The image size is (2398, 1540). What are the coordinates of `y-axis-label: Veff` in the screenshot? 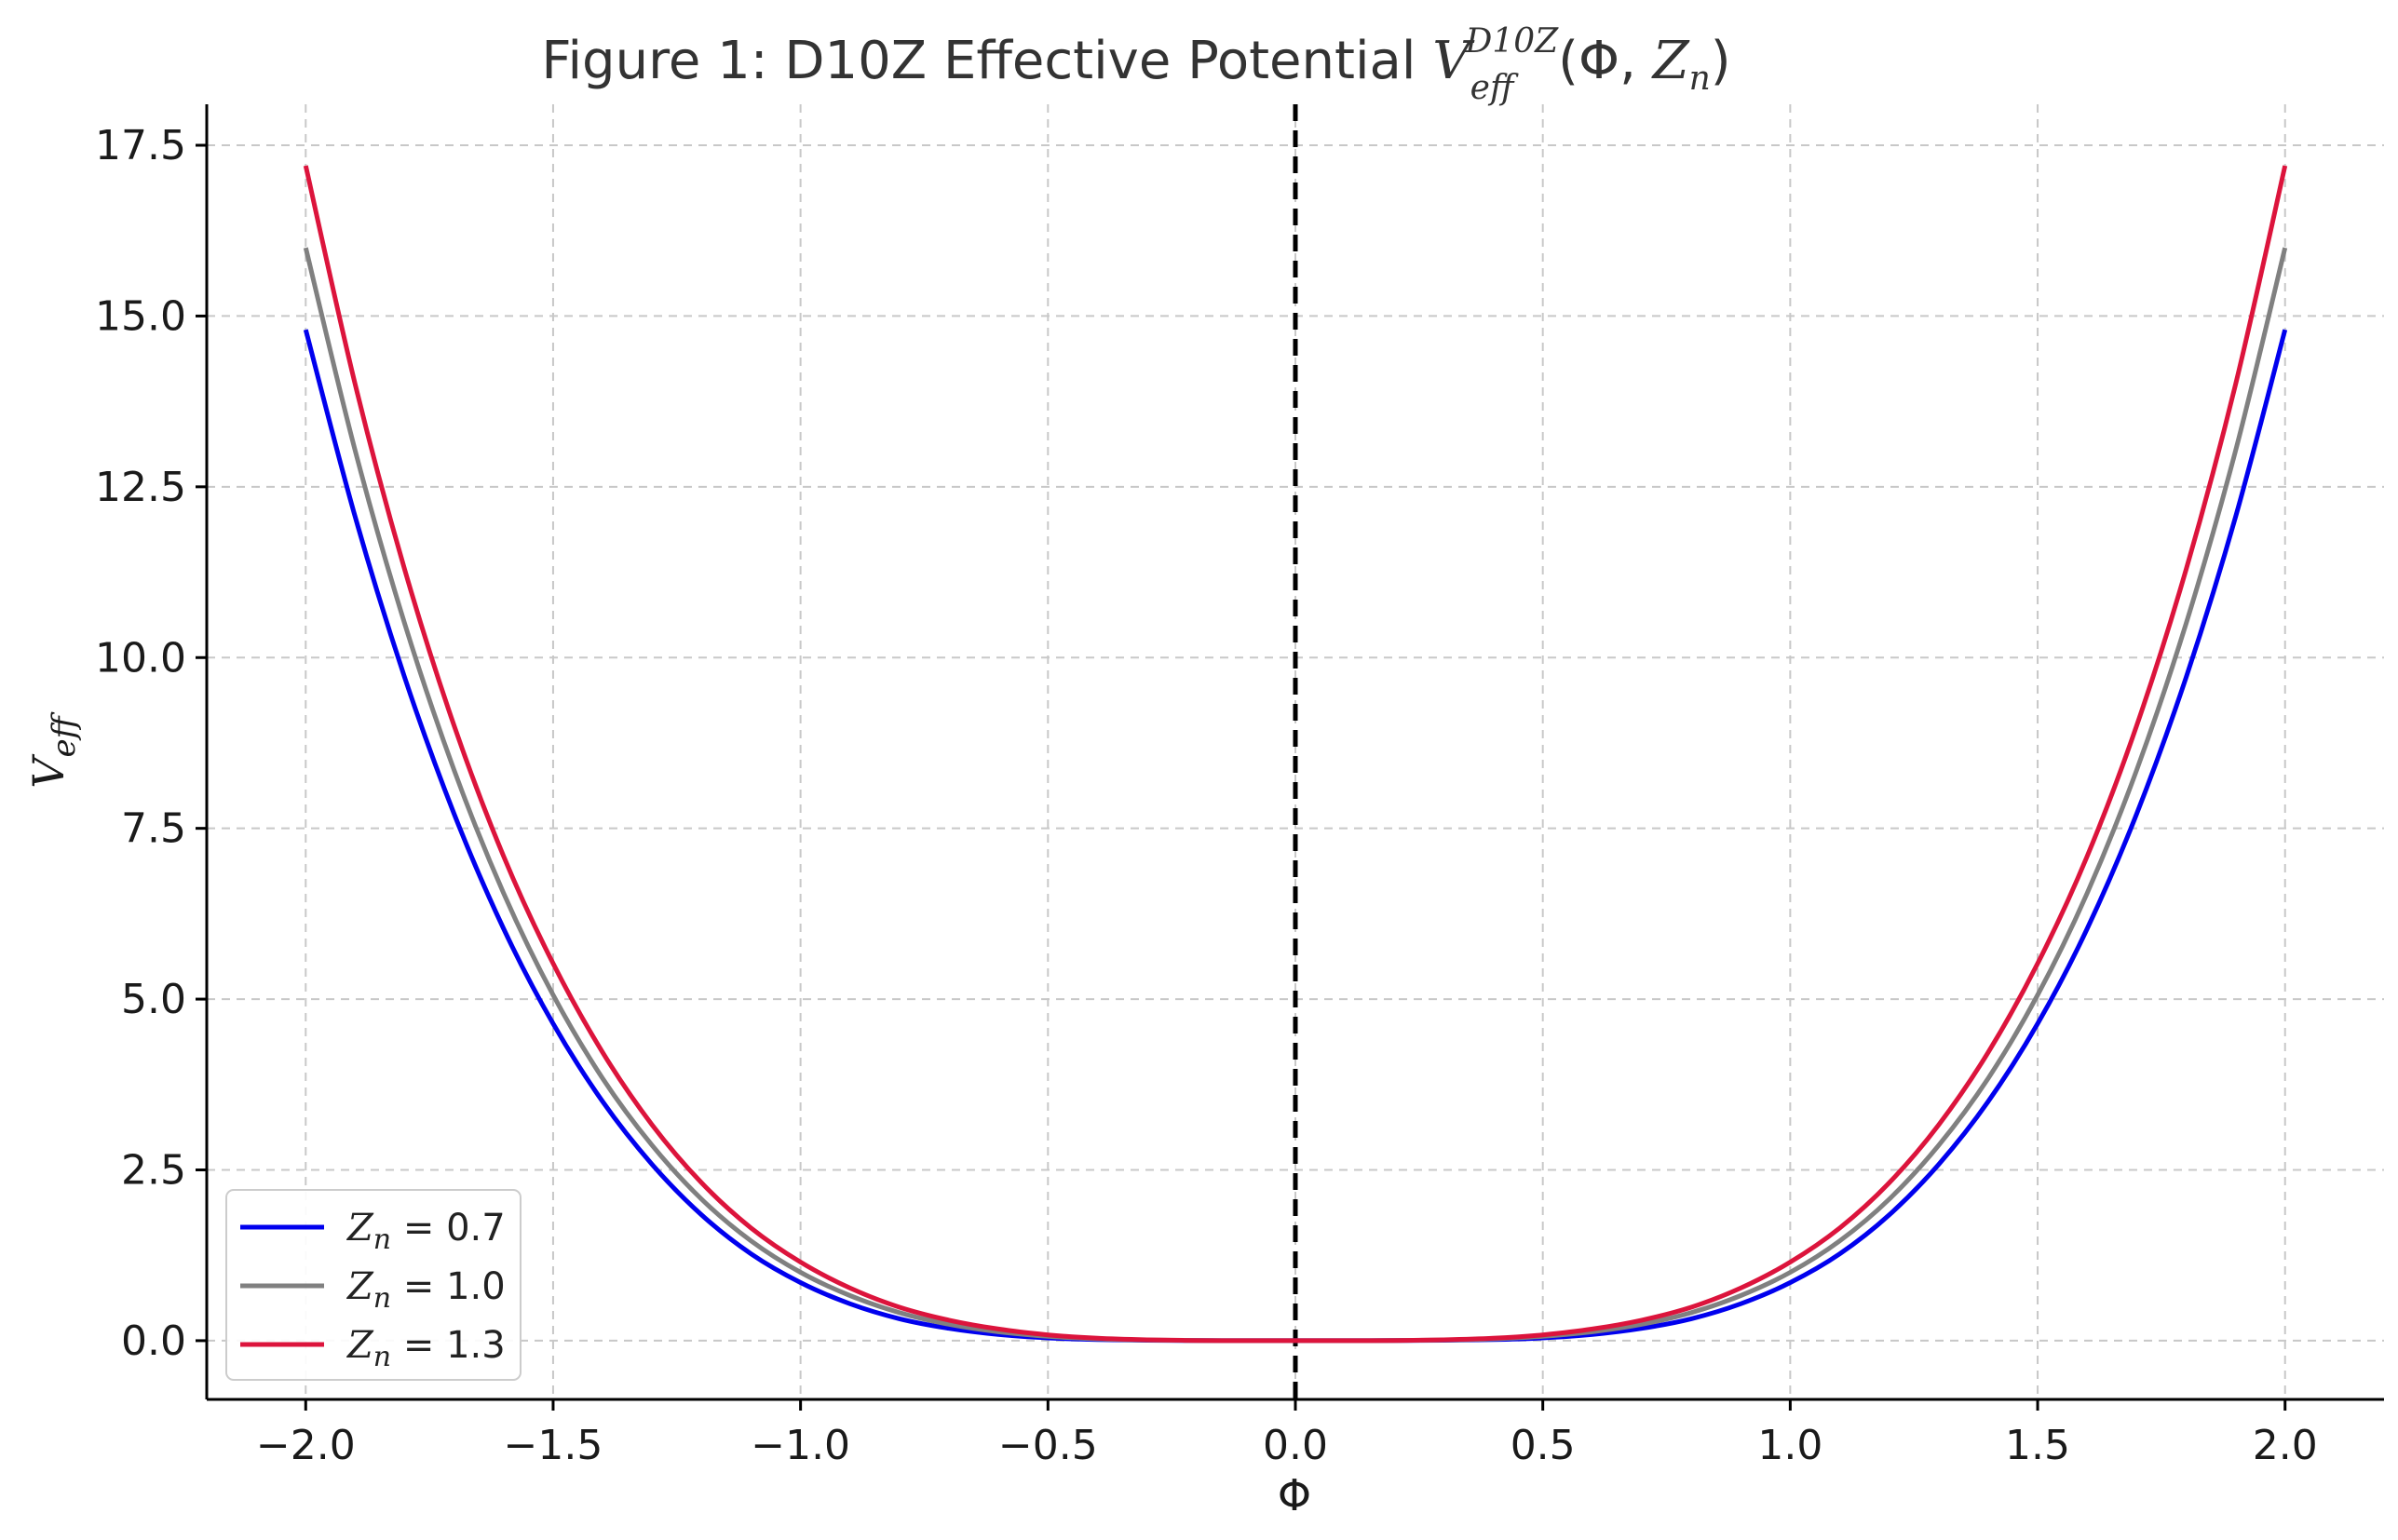 It's located at (53, 750).